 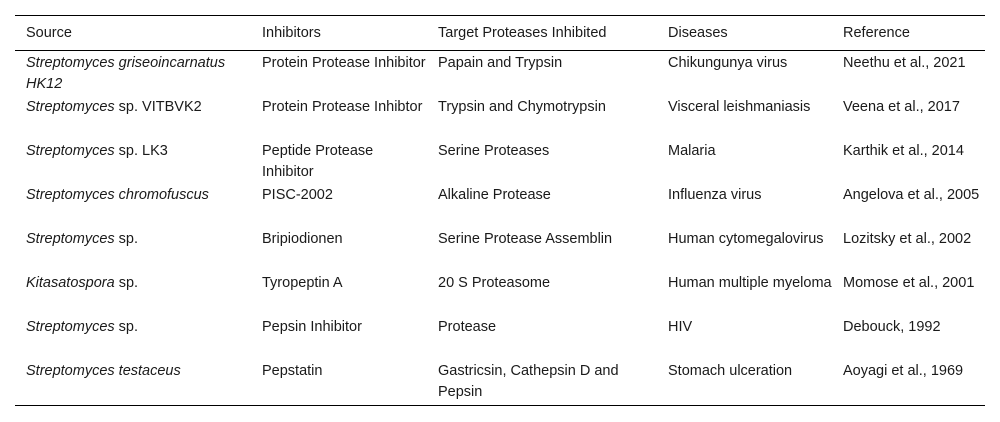 I want to click on source-cell: Streptomyces testaceus, so click(x=133, y=383).